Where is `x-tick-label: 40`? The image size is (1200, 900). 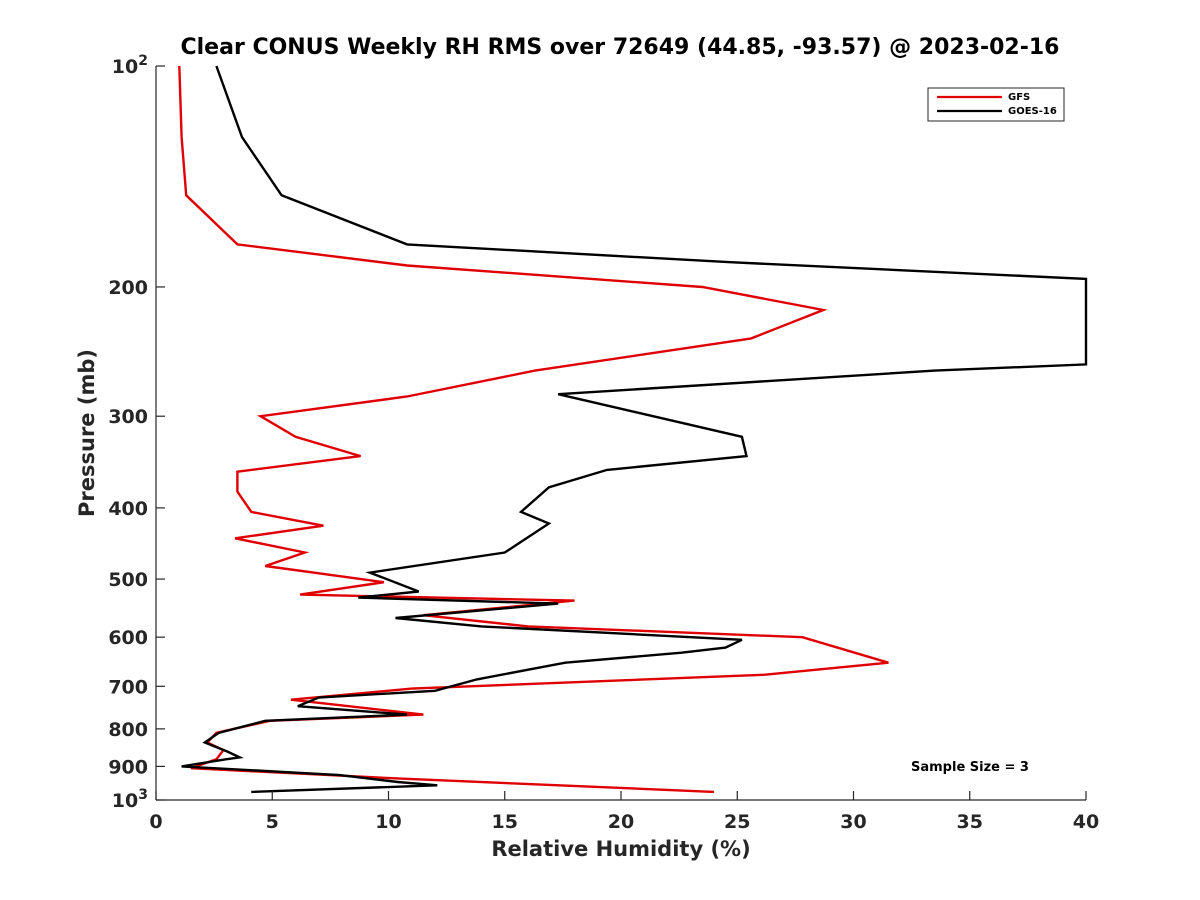
x-tick-label: 40 is located at coordinates (1086, 822).